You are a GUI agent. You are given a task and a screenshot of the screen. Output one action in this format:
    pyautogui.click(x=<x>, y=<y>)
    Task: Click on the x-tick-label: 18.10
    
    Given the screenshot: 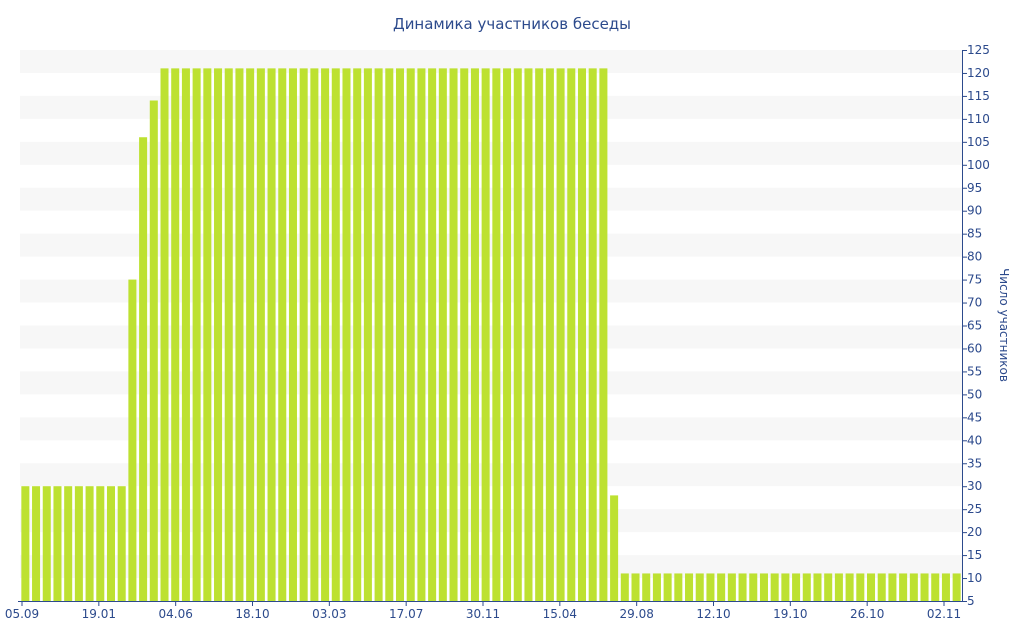 What is the action you would take?
    pyautogui.click(x=252, y=614)
    